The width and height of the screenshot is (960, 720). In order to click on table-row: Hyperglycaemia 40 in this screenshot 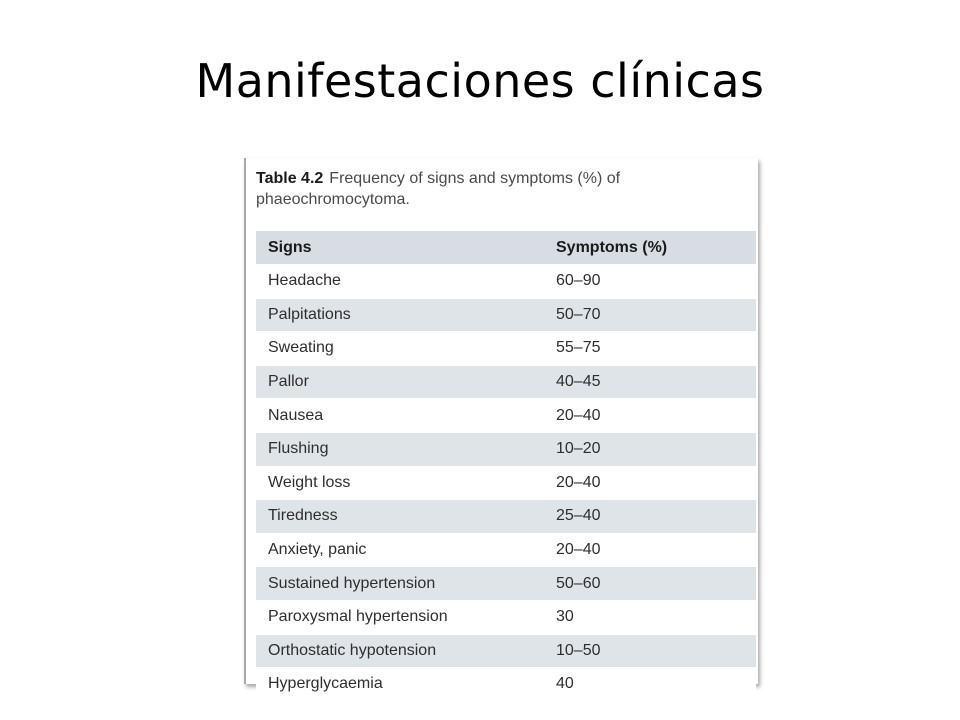, I will do `click(506, 684)`.